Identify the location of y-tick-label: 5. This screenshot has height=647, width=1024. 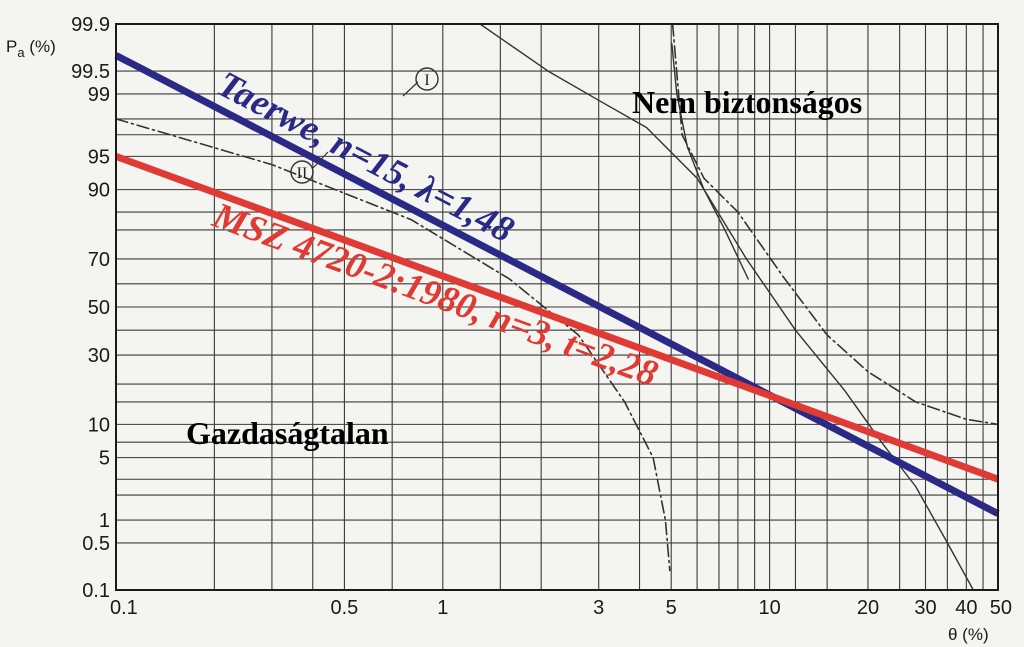
(104, 459).